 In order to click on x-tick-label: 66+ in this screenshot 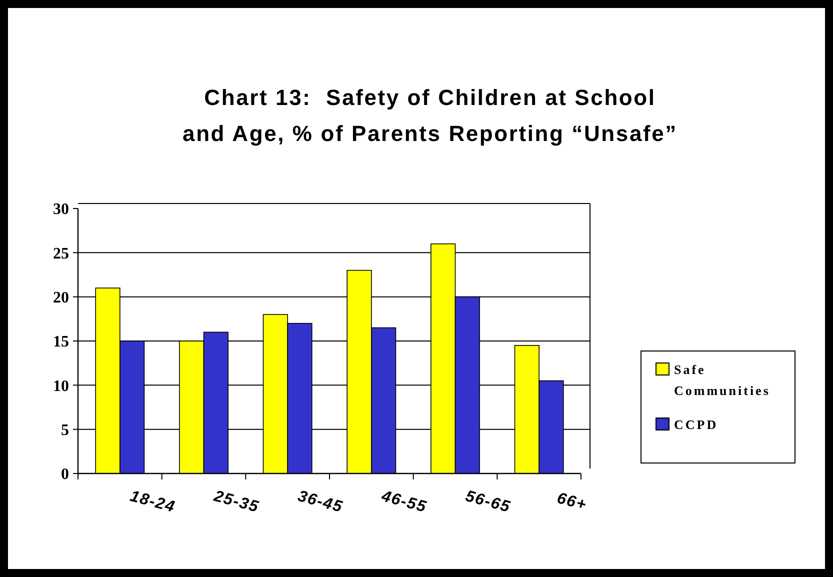, I will do `click(572, 502)`.